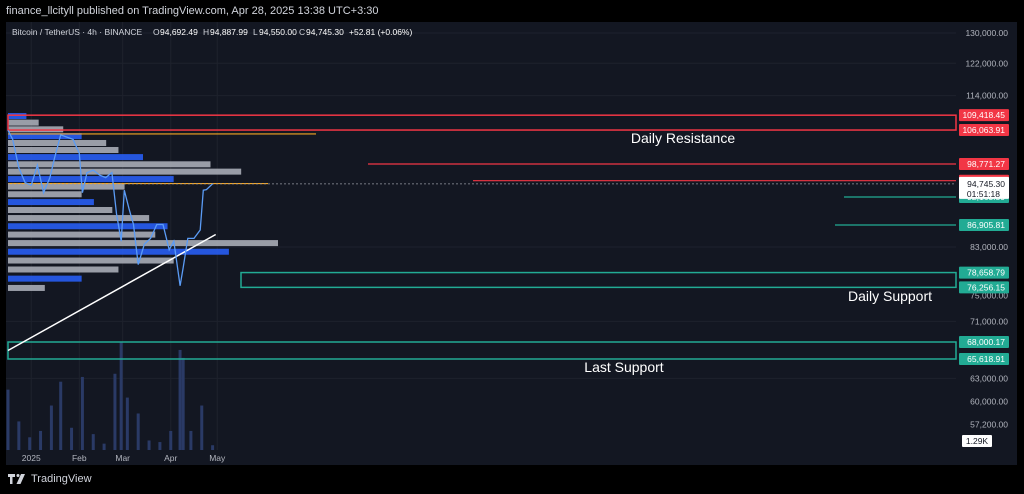 The image size is (1024, 494). Describe the element at coordinates (61, 479) in the screenshot. I see `tradingview-brand: TradingView` at that location.